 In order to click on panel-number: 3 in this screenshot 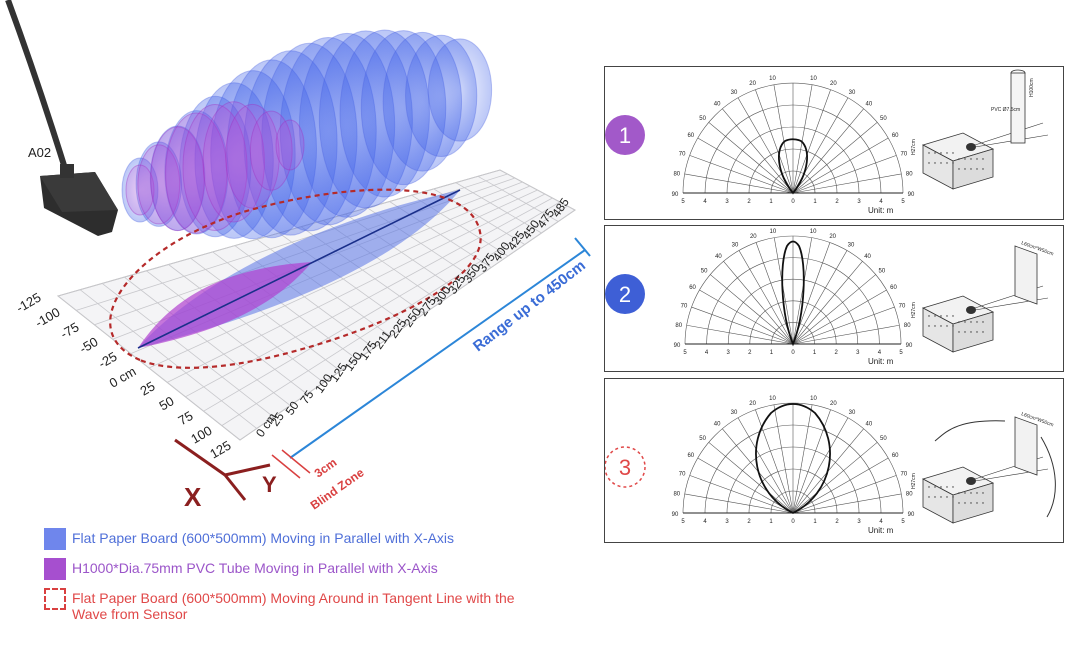, I will do `click(625, 467)`.